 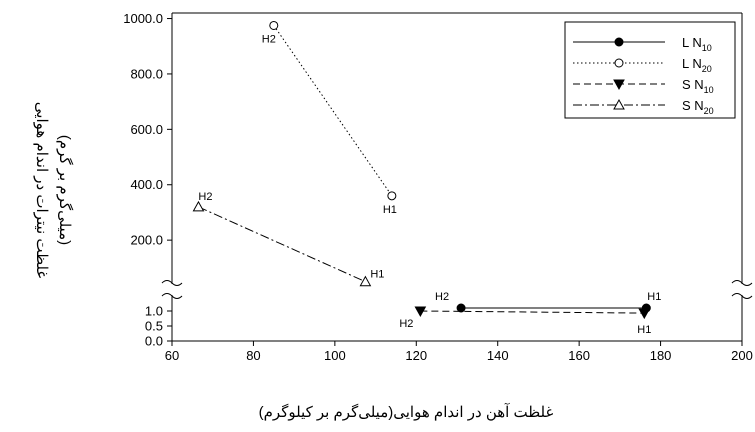 What do you see at coordinates (548, 302) in the screenshot?
I see `series-l-n10: H2 H1` at bounding box center [548, 302].